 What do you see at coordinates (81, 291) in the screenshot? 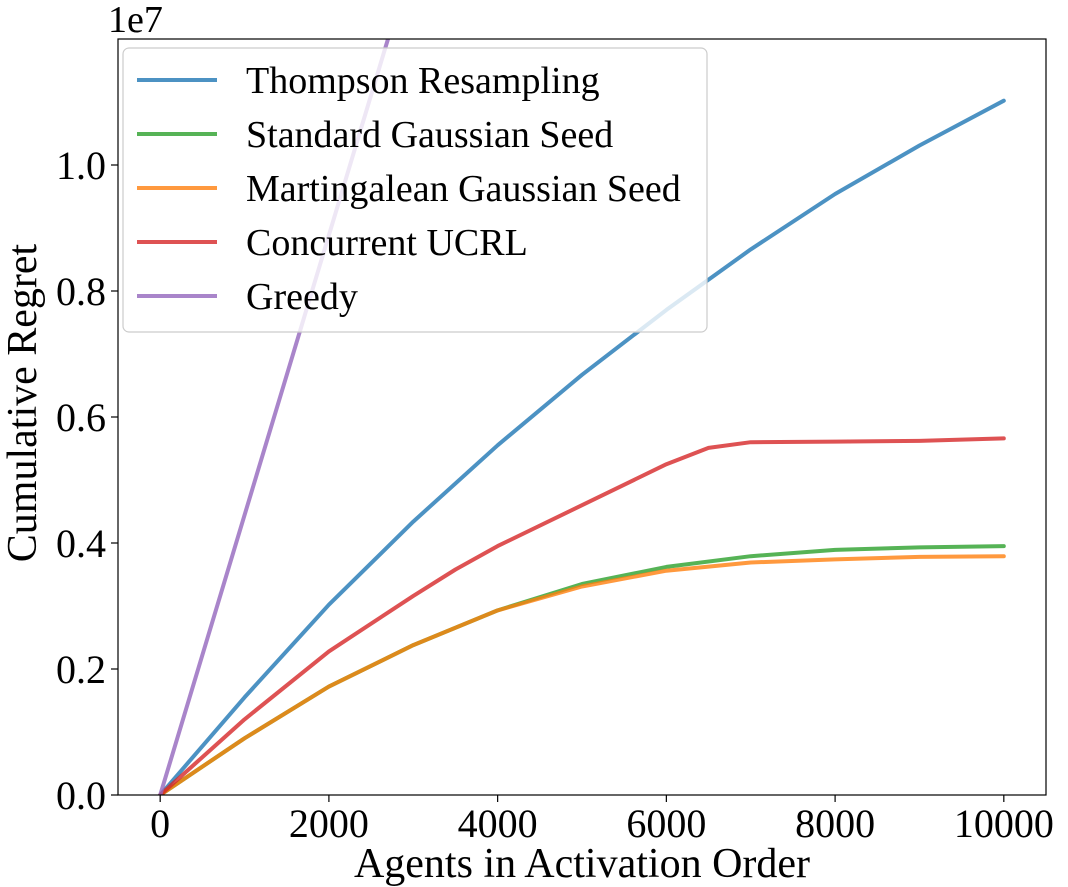
I see `y-tick-label: 0.8` at bounding box center [81, 291].